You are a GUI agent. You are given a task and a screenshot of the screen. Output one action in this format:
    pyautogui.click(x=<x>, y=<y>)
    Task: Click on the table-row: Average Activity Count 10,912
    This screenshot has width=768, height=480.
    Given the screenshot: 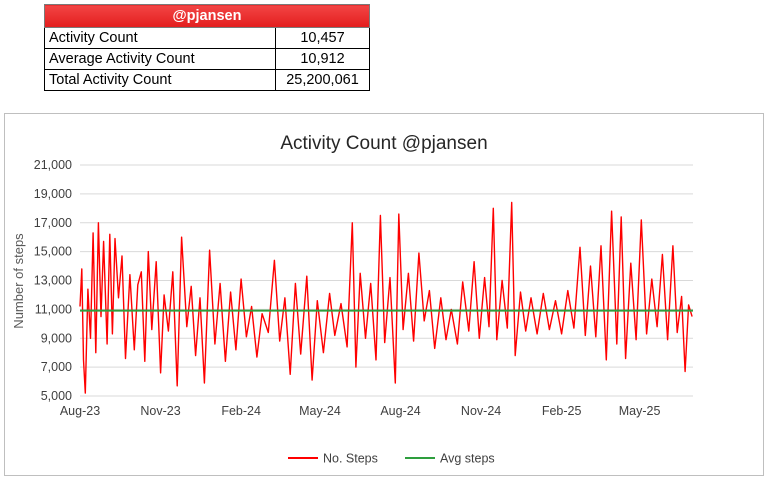 What is the action you would take?
    pyautogui.click(x=207, y=59)
    